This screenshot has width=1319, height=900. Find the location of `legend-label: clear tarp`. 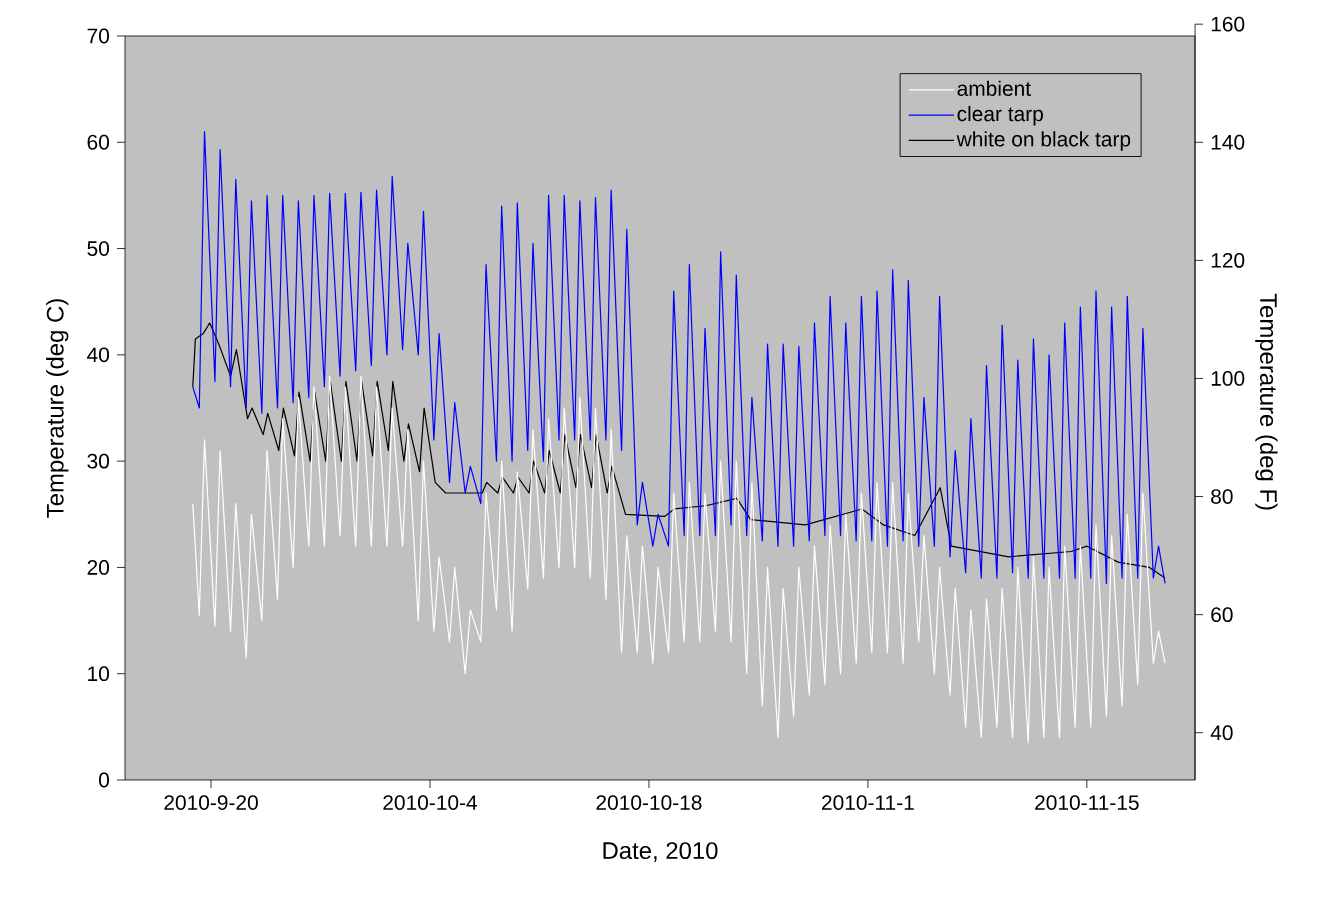

legend-label: clear tarp is located at coordinates (1000, 115).